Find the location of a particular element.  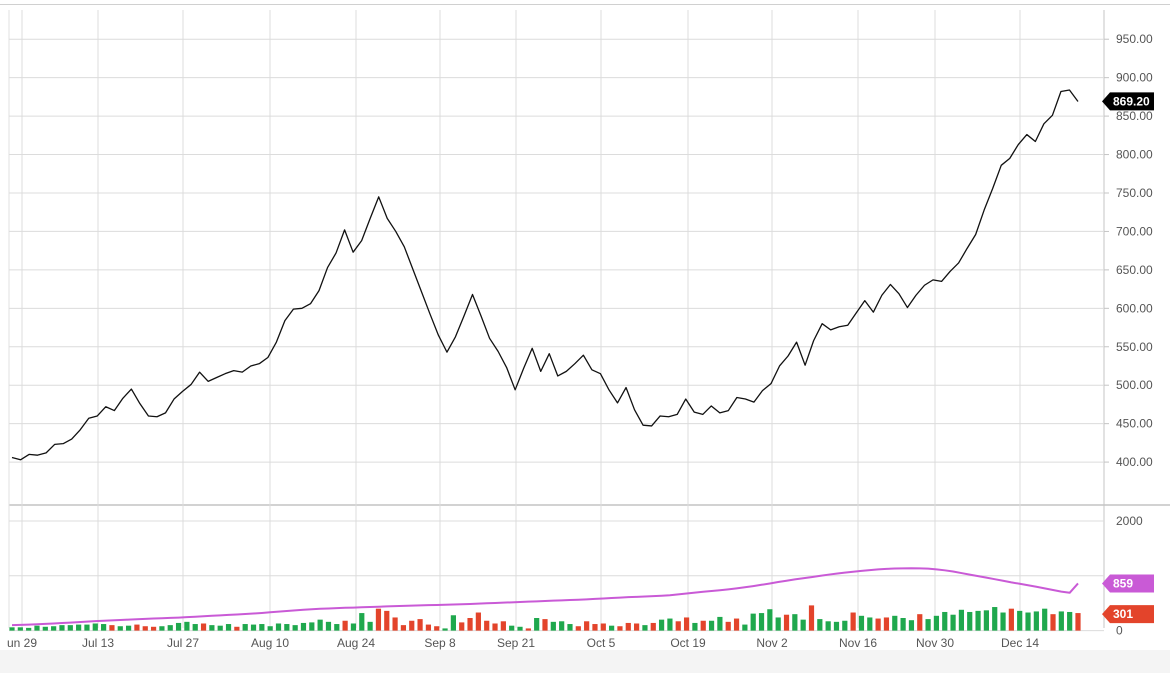

price-tick-label: 650.00 is located at coordinates (1134, 270).